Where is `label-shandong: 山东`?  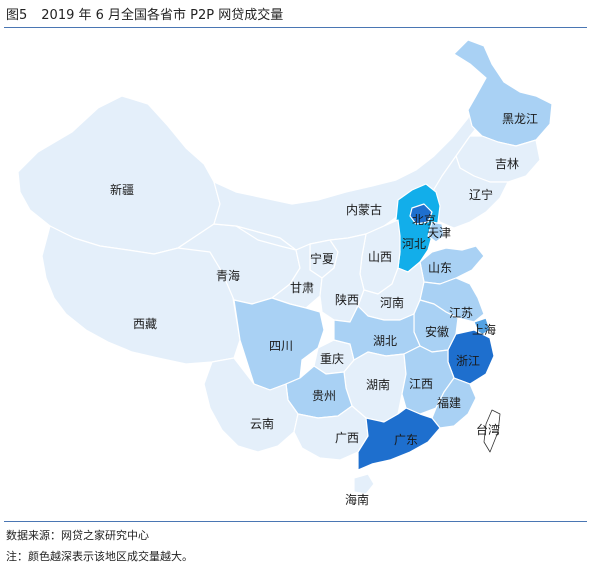 label-shandong: 山东 is located at coordinates (440, 268).